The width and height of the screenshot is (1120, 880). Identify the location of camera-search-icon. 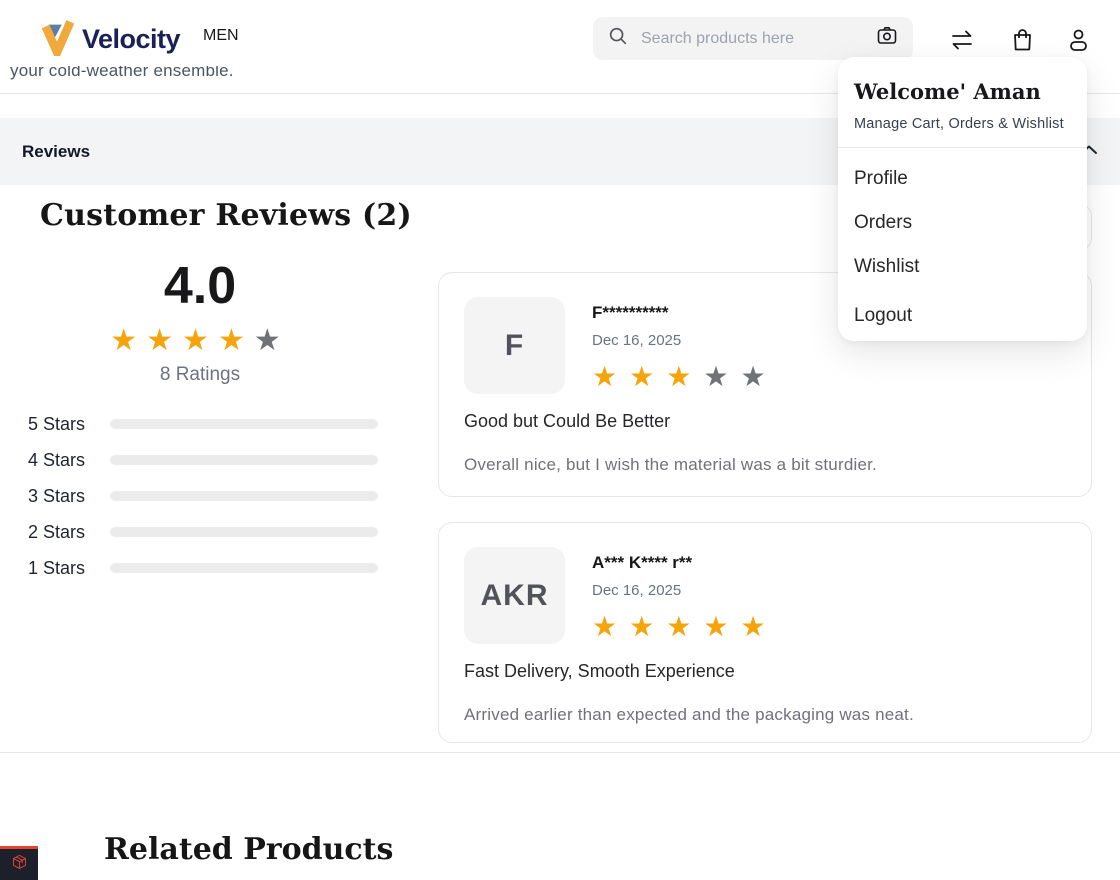
(887, 38).